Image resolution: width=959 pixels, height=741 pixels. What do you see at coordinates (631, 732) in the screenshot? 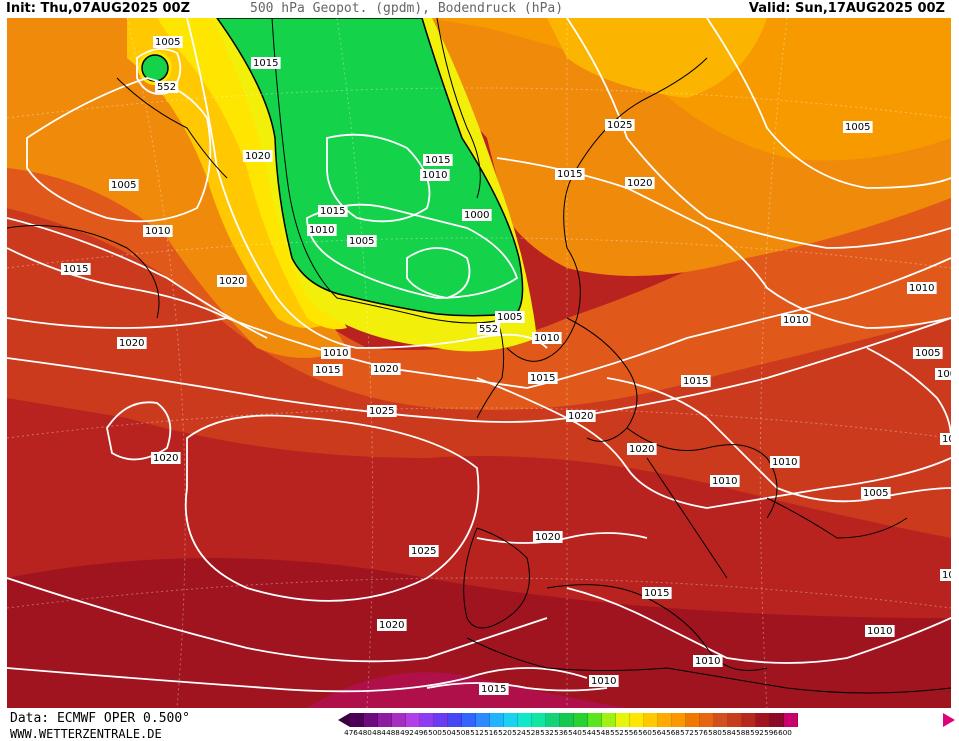
I see `colorbar-tick-label: 556` at bounding box center [631, 732].